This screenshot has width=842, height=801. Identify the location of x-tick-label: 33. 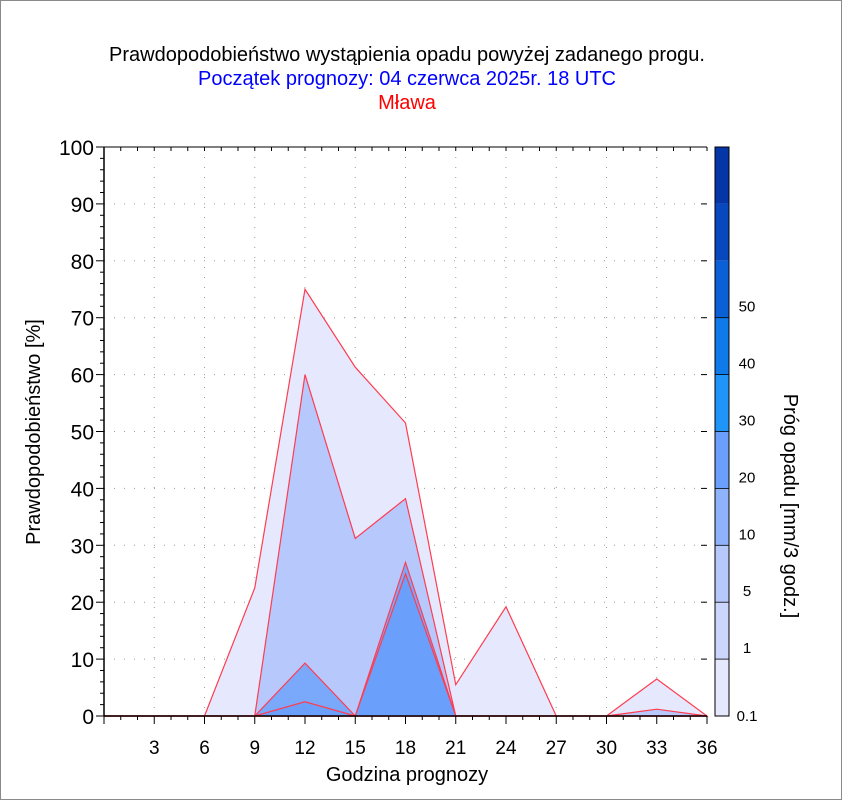
(656, 748).